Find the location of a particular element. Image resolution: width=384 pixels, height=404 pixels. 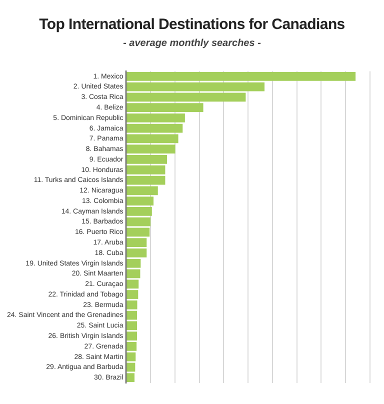

chart-subtitle: - average monthly searches - is located at coordinates (192, 43).